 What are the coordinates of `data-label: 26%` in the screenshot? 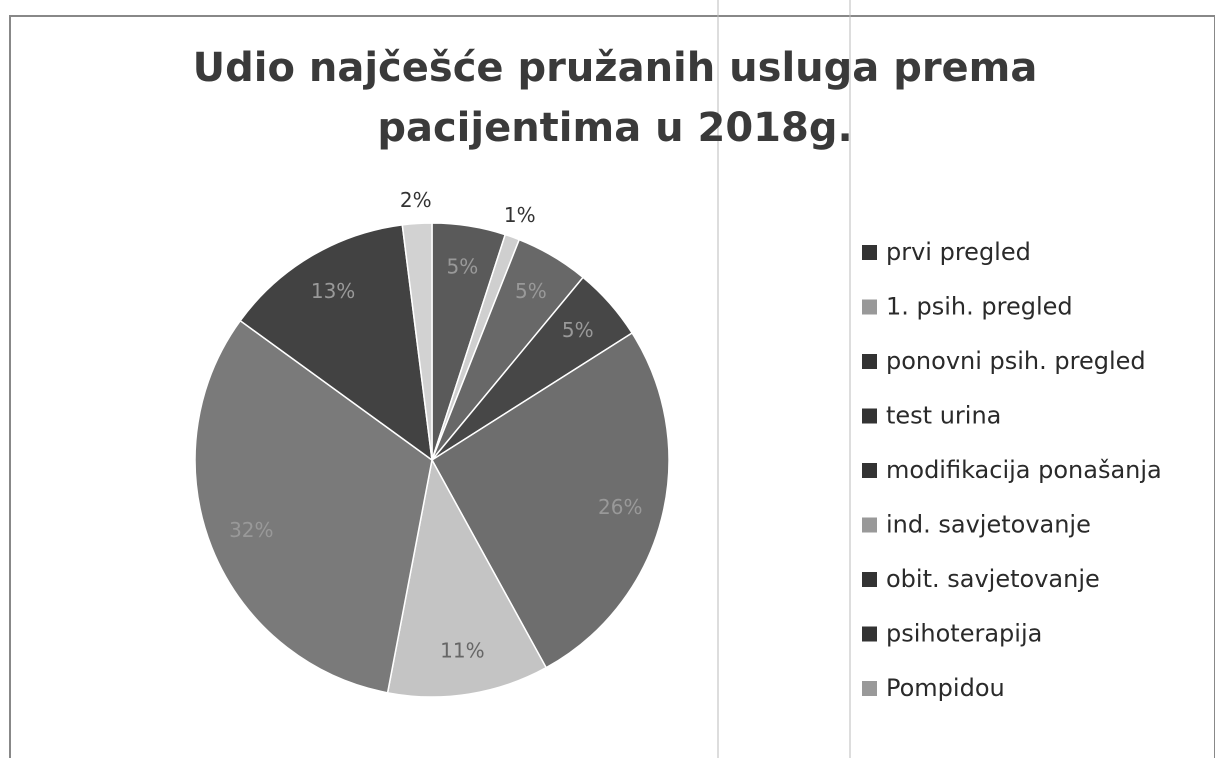 It's located at (620, 507).